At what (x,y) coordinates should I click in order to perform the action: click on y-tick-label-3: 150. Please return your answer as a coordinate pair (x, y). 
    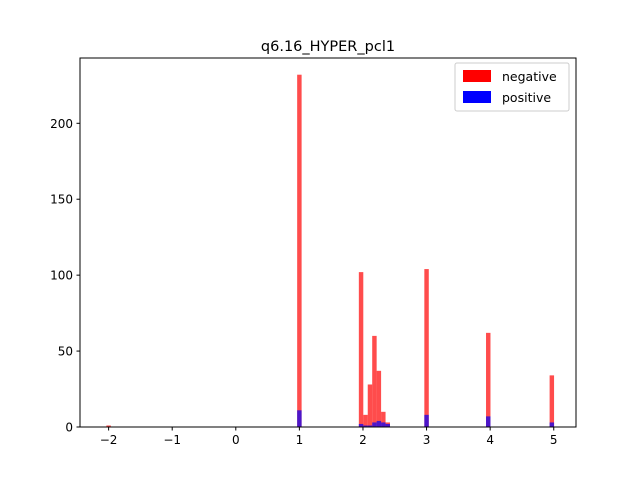
    Looking at the image, I should click on (61, 200).